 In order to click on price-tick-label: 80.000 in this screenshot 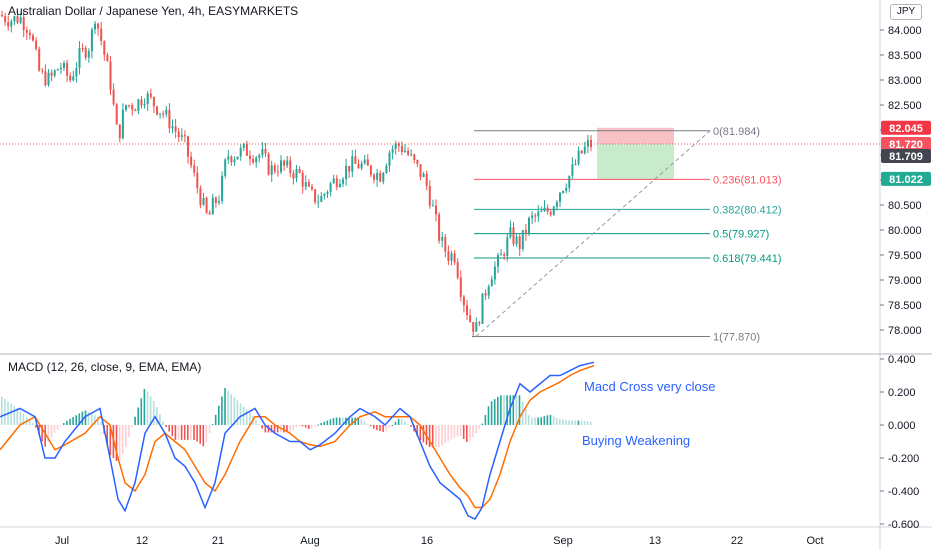, I will do `click(905, 231)`.